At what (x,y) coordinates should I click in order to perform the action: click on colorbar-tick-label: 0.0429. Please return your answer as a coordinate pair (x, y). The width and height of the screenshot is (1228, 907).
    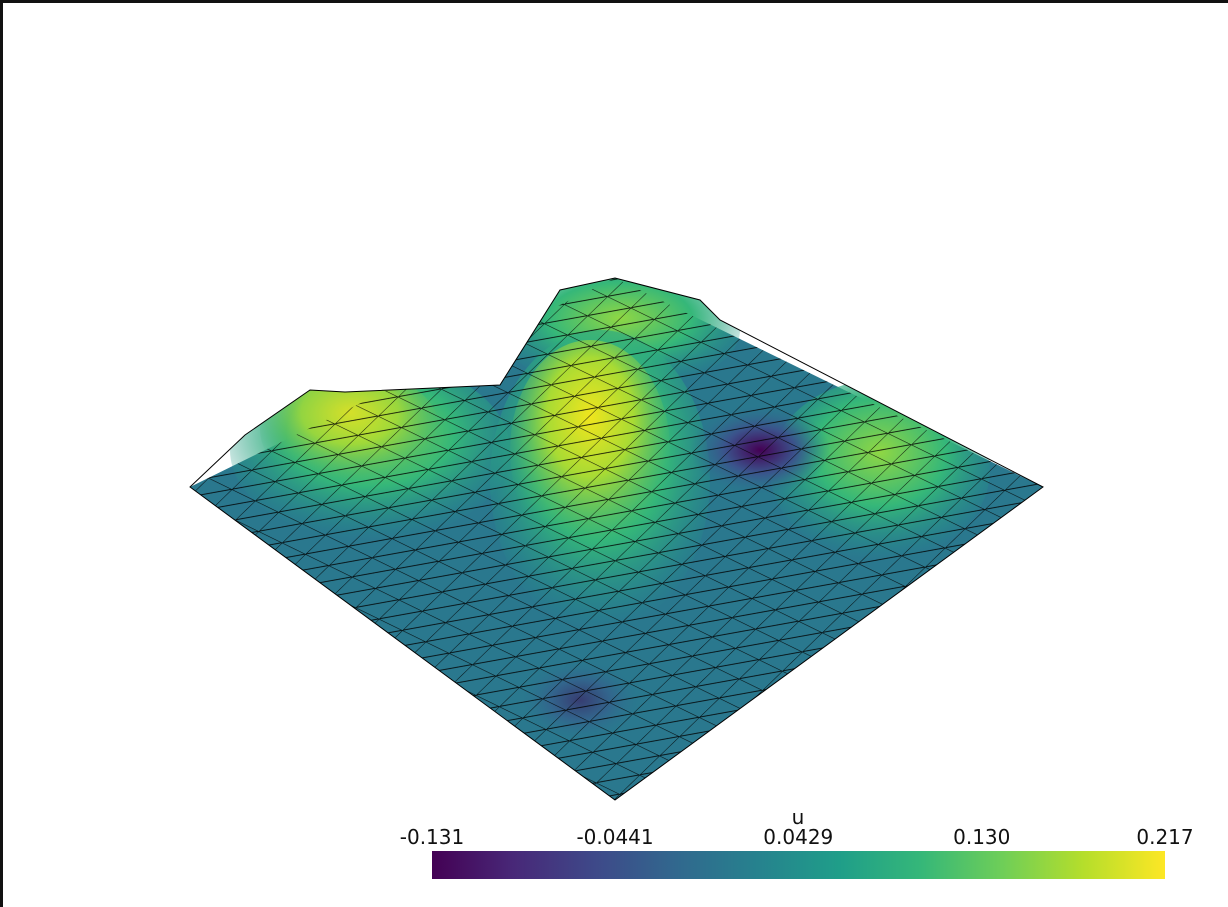
    Looking at the image, I should click on (798, 837).